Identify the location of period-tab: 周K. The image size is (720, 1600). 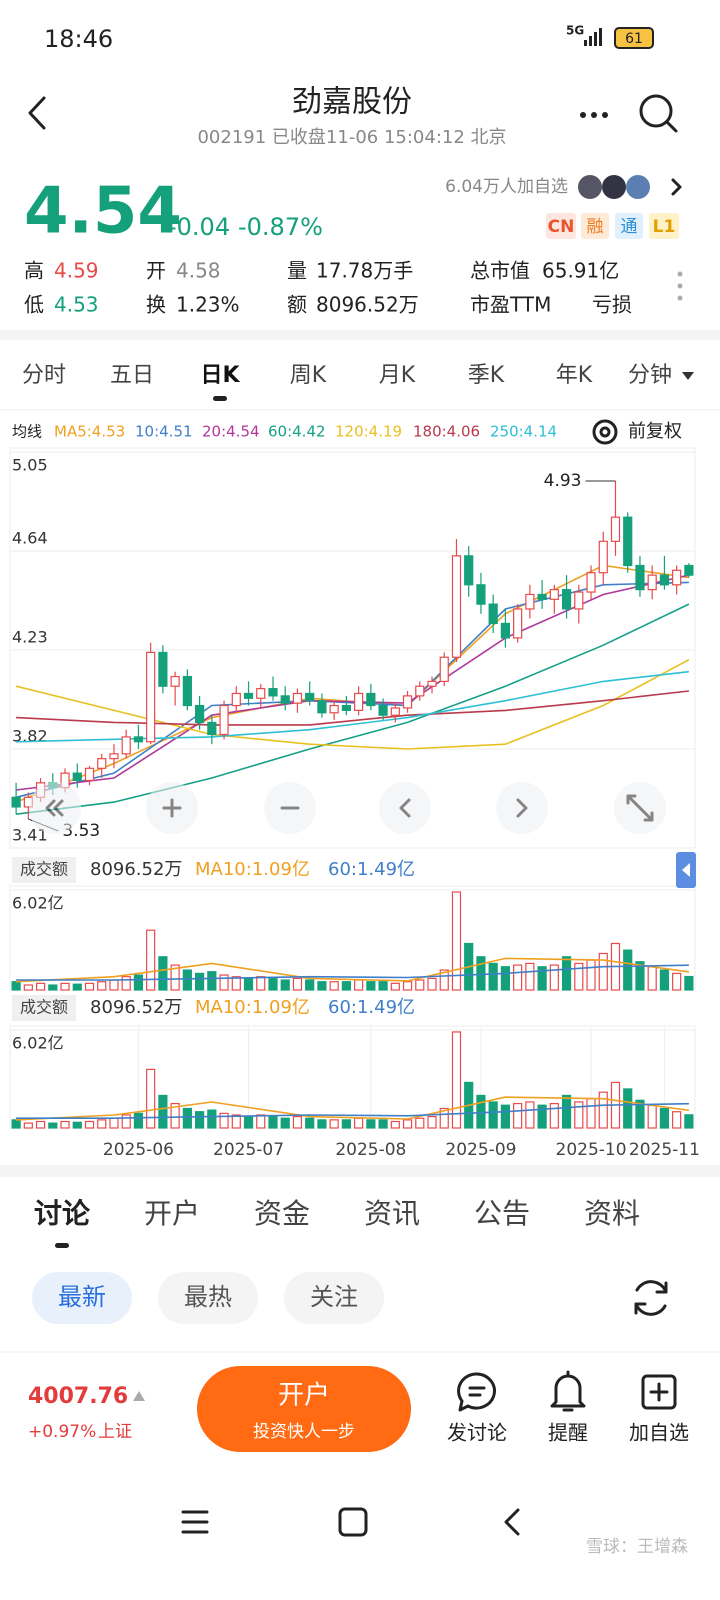
(308, 375).